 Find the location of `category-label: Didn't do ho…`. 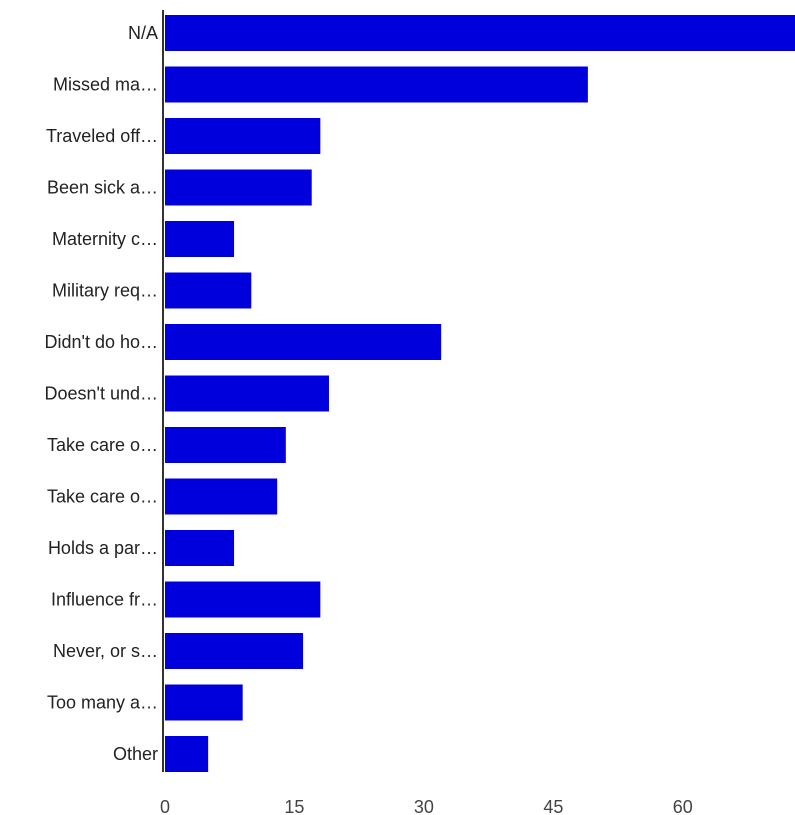

category-label: Didn't do ho… is located at coordinates (101, 342).